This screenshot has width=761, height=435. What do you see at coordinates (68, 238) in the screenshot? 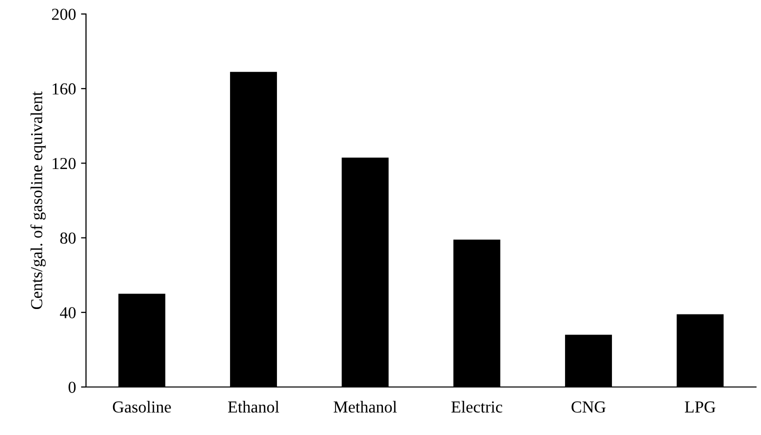
I see `y-tick-label: 80` at bounding box center [68, 238].